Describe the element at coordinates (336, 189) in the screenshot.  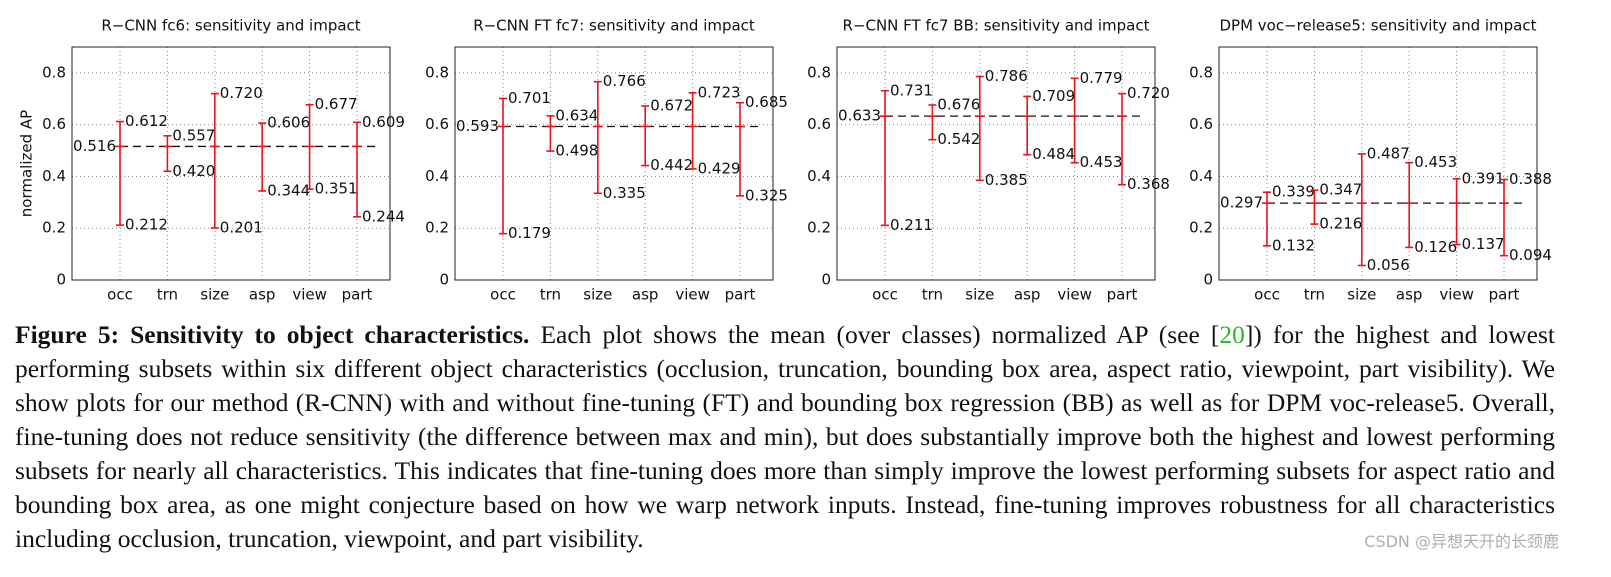
I see `low-label: 0.351` at that location.